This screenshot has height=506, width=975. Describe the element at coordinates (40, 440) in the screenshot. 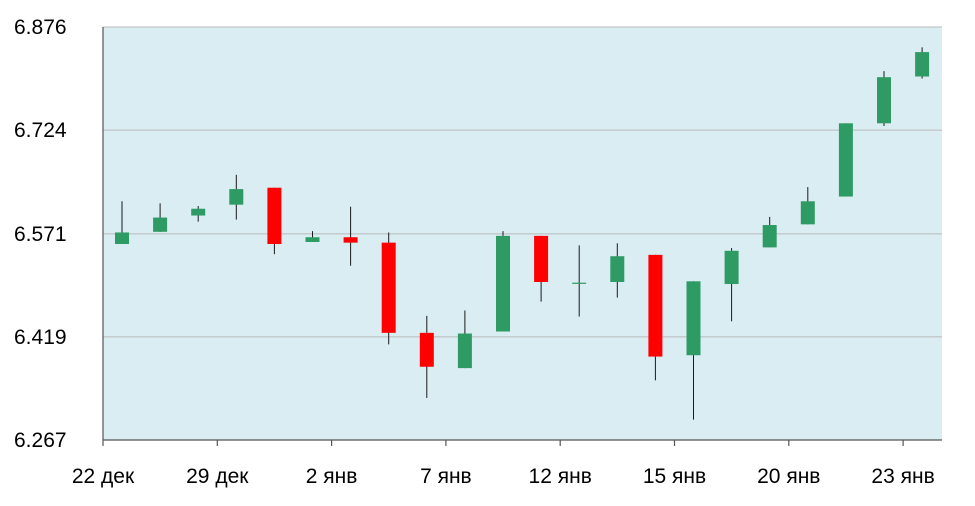

I see `y-tick-label: 6.267` at that location.